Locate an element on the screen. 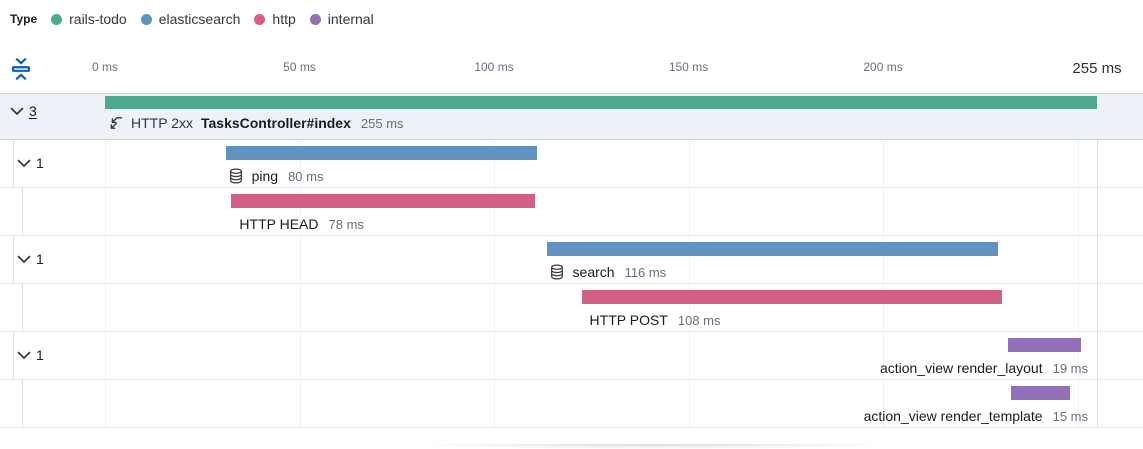 The width and height of the screenshot is (1143, 449). legend-item: http is located at coordinates (275, 19).